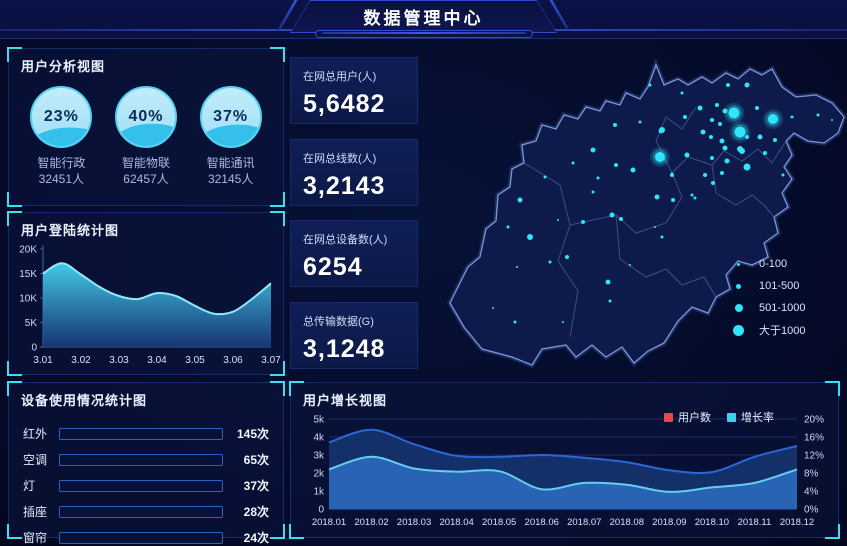  I want to click on gauge-label: 智能物联 62457人, so click(145, 171).